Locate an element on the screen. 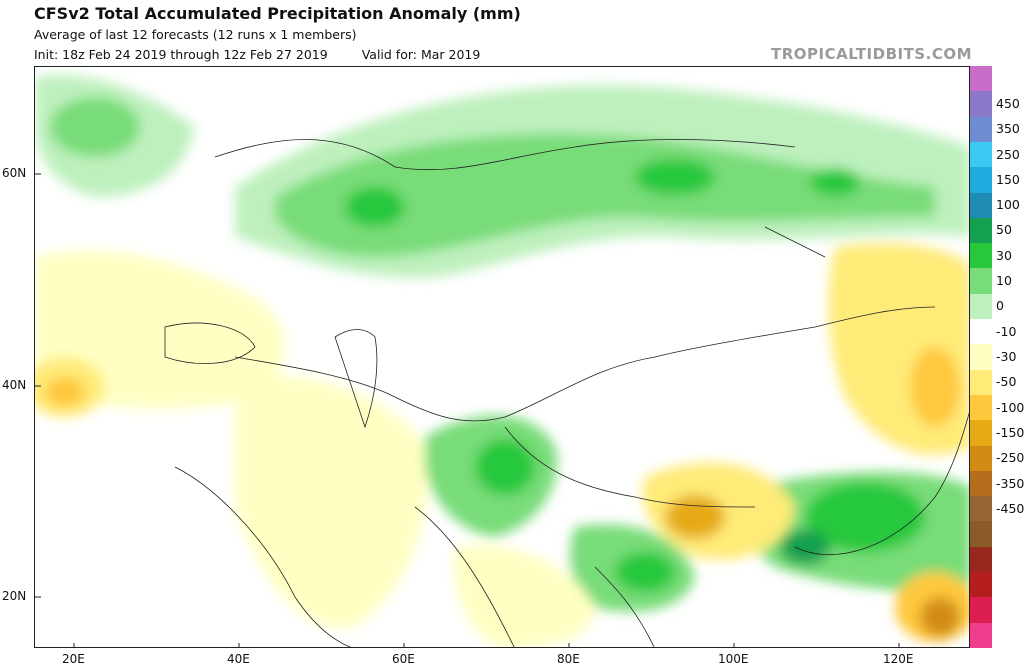 The image size is (1024, 668). colorbar-label: -350 is located at coordinates (1010, 483).